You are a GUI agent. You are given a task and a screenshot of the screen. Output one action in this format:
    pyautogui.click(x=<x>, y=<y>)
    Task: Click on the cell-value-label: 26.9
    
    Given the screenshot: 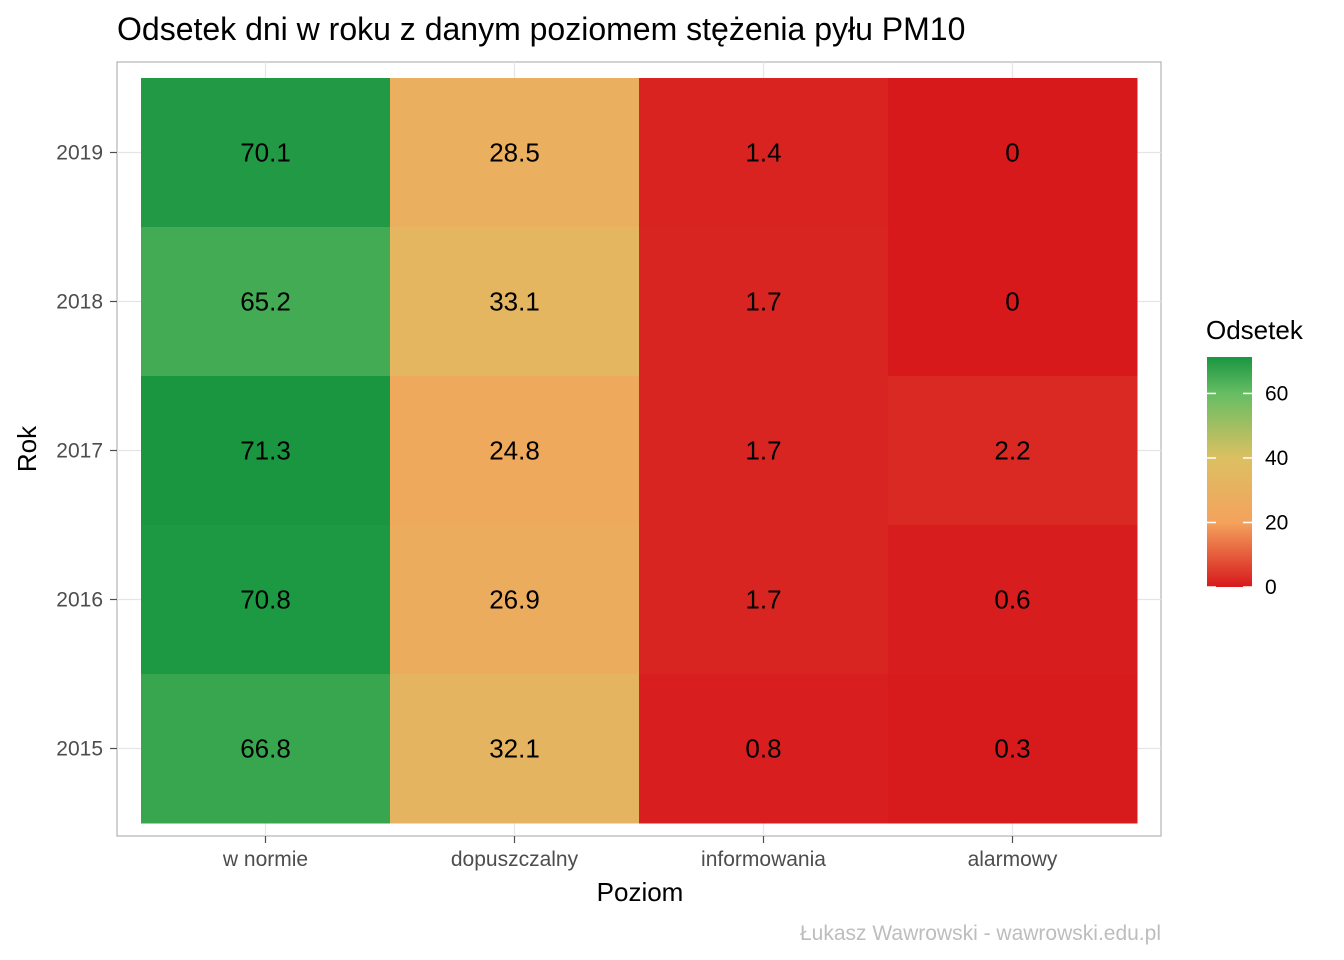 What is the action you would take?
    pyautogui.click(x=514, y=600)
    